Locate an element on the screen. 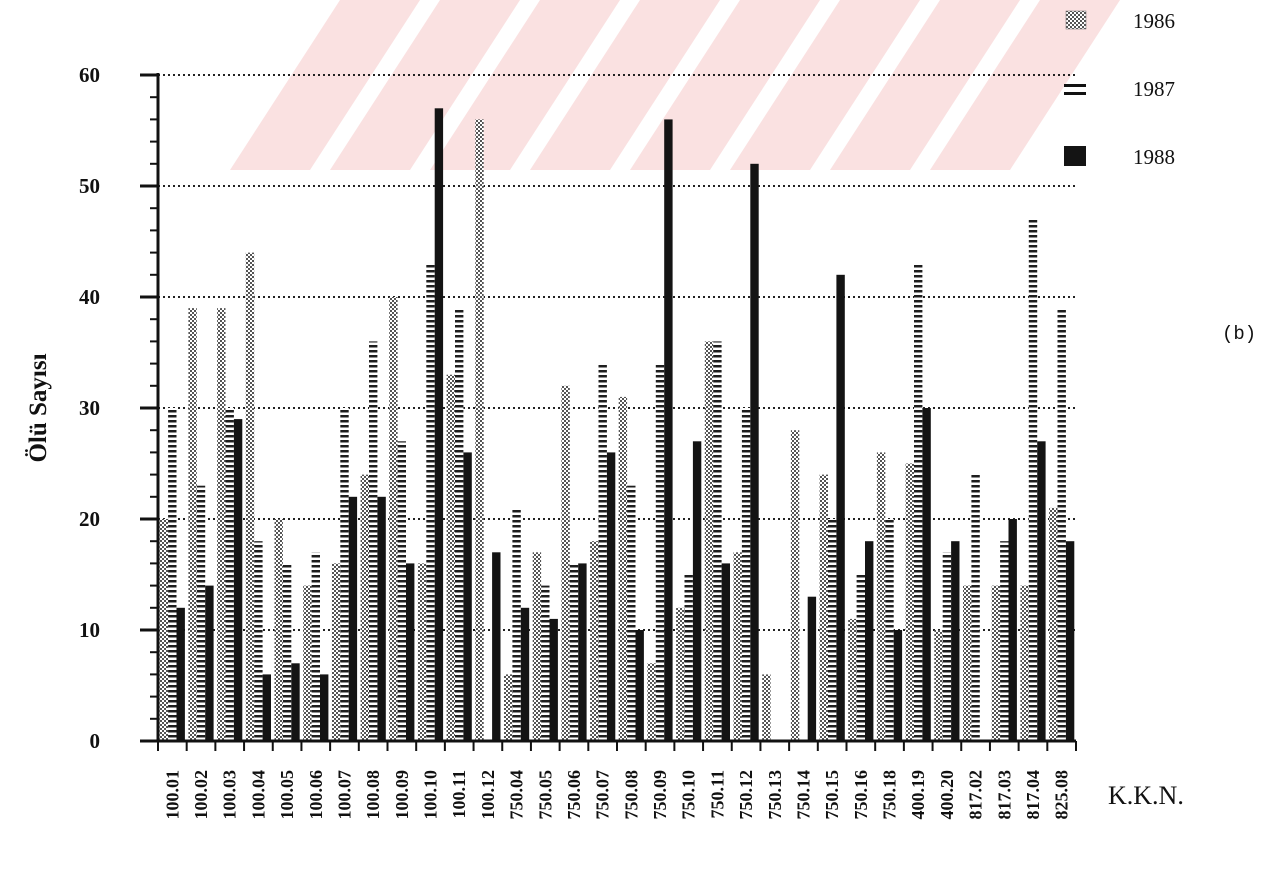 Image resolution: width=1276 pixels, height=874 pixels. bar-1986-100.04 is located at coordinates (250, 496).